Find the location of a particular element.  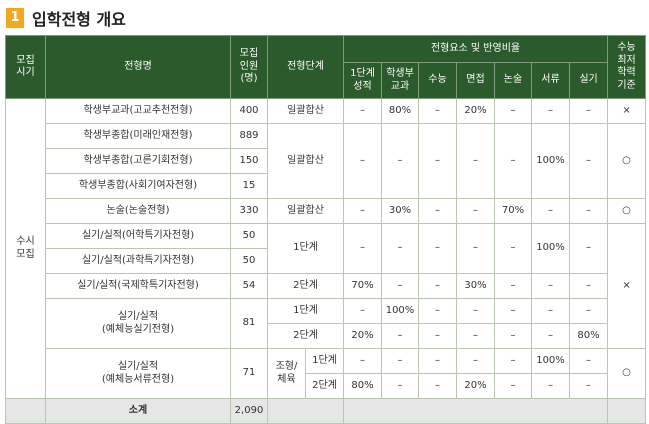

header-cell: 논술 is located at coordinates (513, 80).